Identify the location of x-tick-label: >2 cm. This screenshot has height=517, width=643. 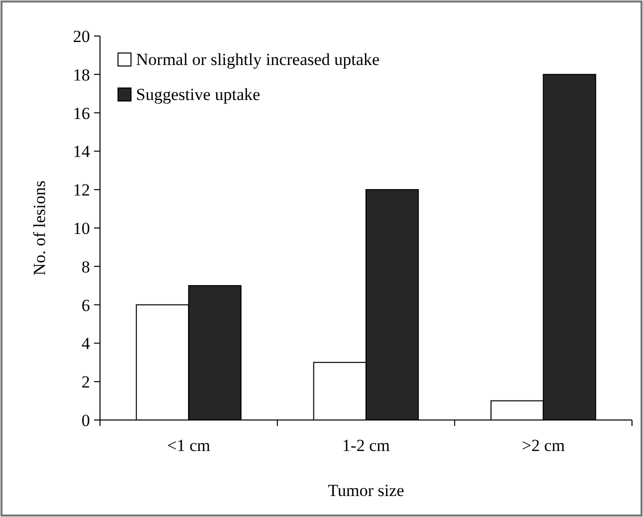
(543, 445).